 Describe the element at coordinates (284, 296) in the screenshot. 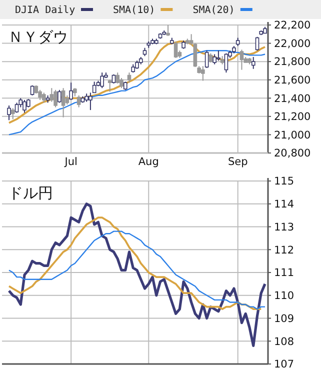

I see `y-tick-label: 110` at that location.